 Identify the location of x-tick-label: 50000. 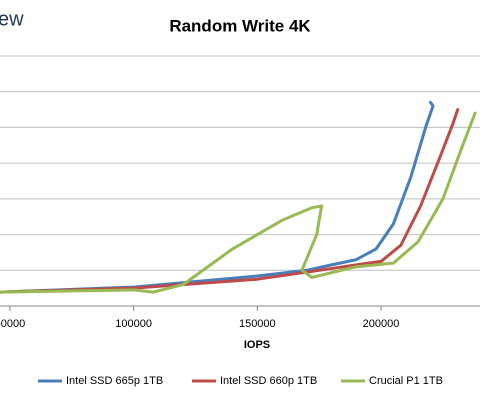
(12, 324).